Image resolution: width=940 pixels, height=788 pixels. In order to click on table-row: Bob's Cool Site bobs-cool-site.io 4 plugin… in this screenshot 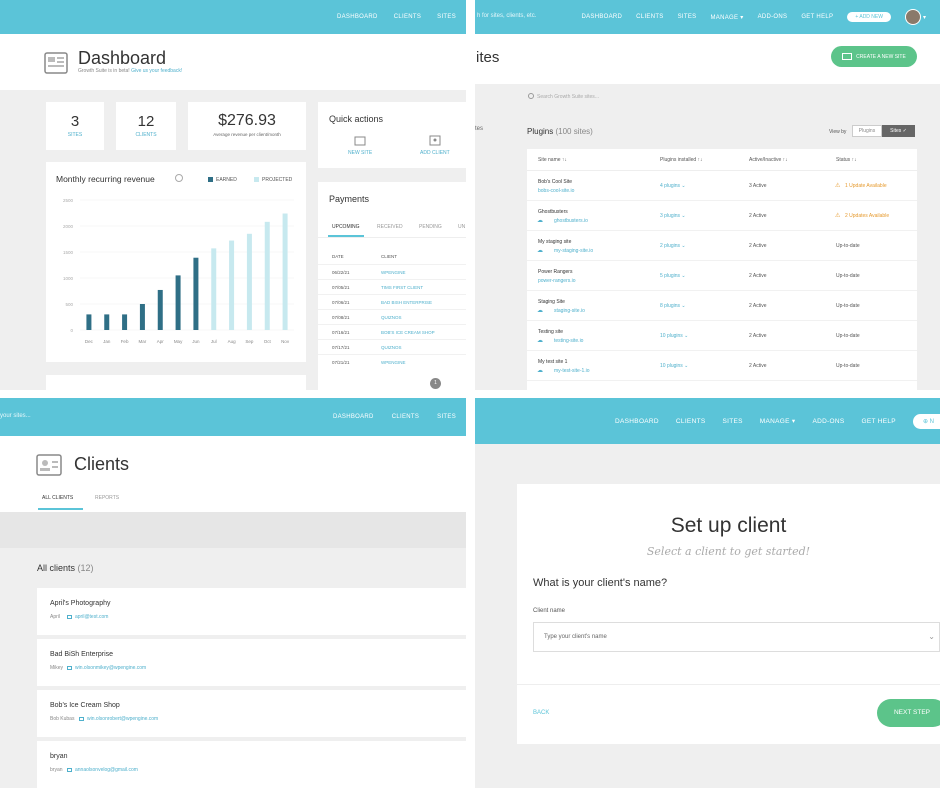, I will do `click(722, 186)`.